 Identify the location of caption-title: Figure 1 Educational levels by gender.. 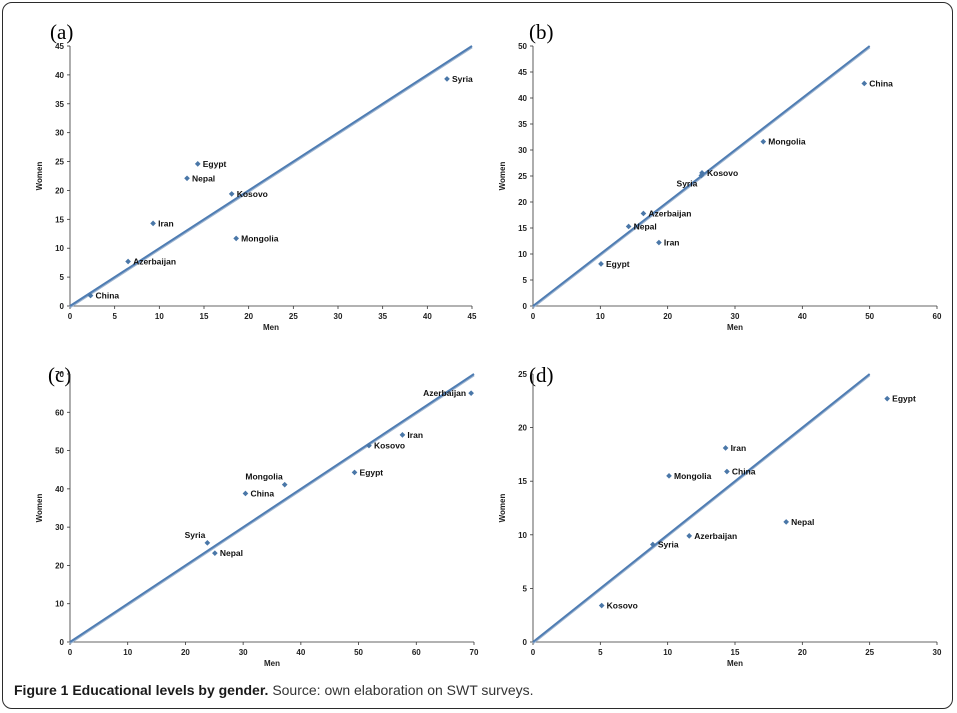
(141, 690).